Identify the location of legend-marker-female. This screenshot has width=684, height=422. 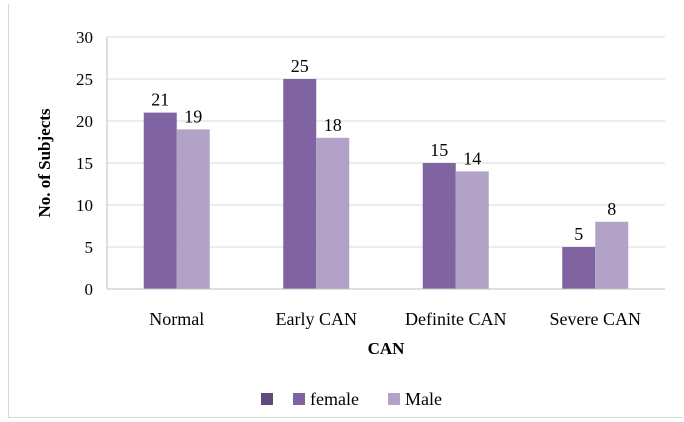
(299, 399).